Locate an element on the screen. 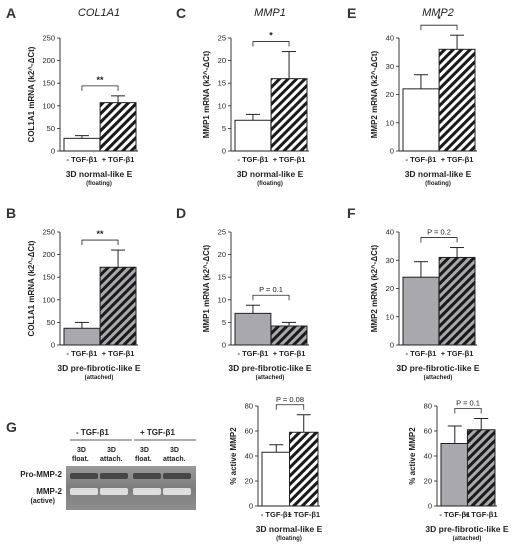 The image size is (515, 550). y-tick-label: 100 is located at coordinates (48, 299).